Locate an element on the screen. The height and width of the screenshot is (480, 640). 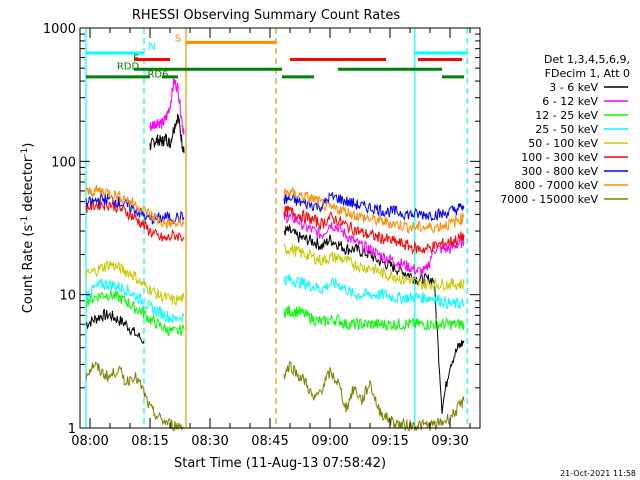
x-tick-label: 08:30 is located at coordinates (209, 441).